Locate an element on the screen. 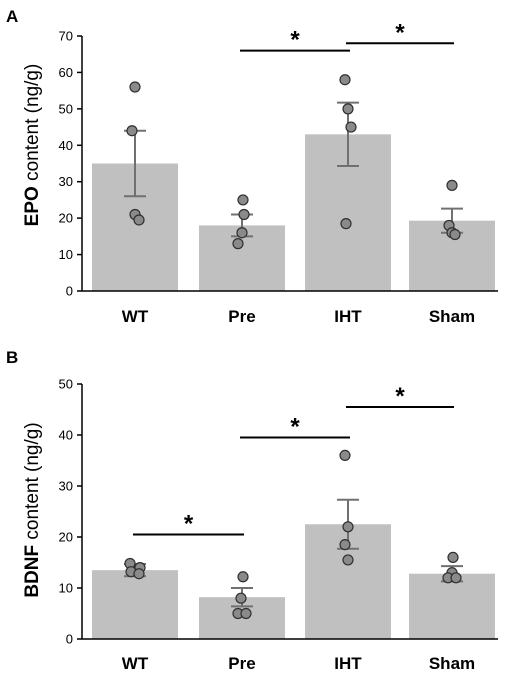  panel-a-letter: A is located at coordinates (12, 16).